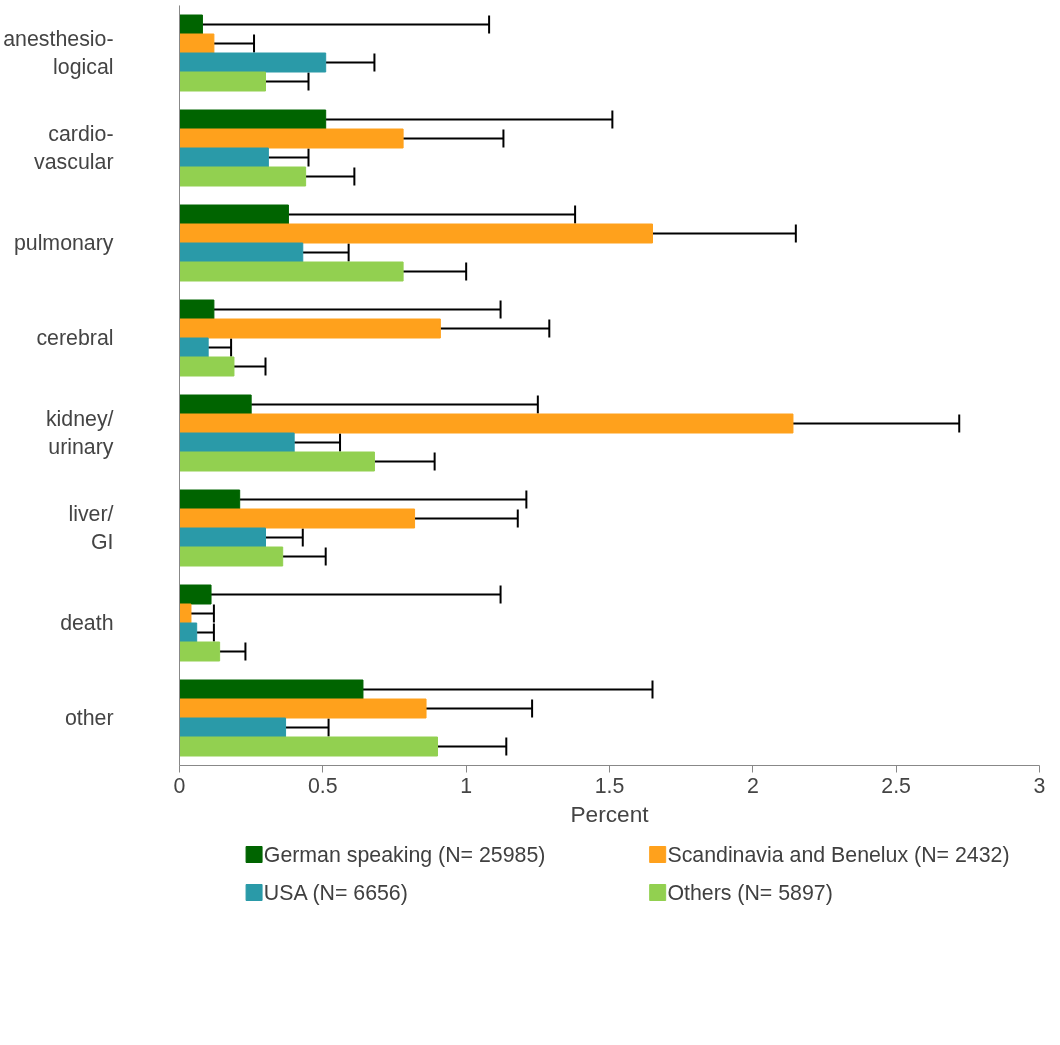 The image size is (1060, 1045). Describe the element at coordinates (335, 892) in the screenshot. I see `legend-label: USA (N= 6656)` at that location.